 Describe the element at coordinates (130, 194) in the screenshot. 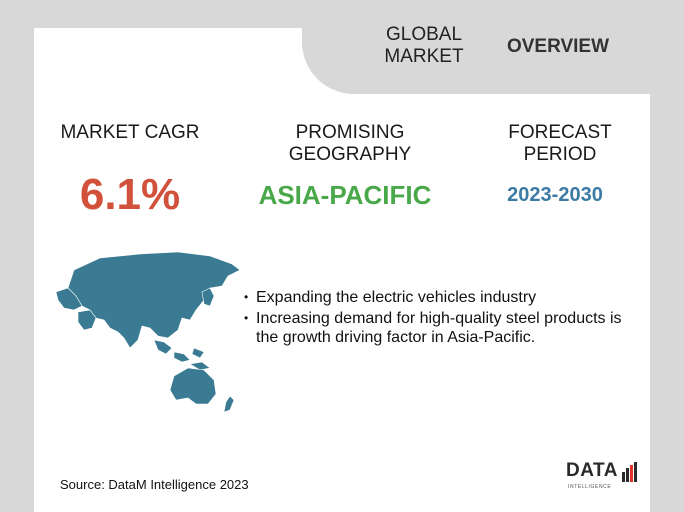

I see `cagr-value: 6.1%` at that location.